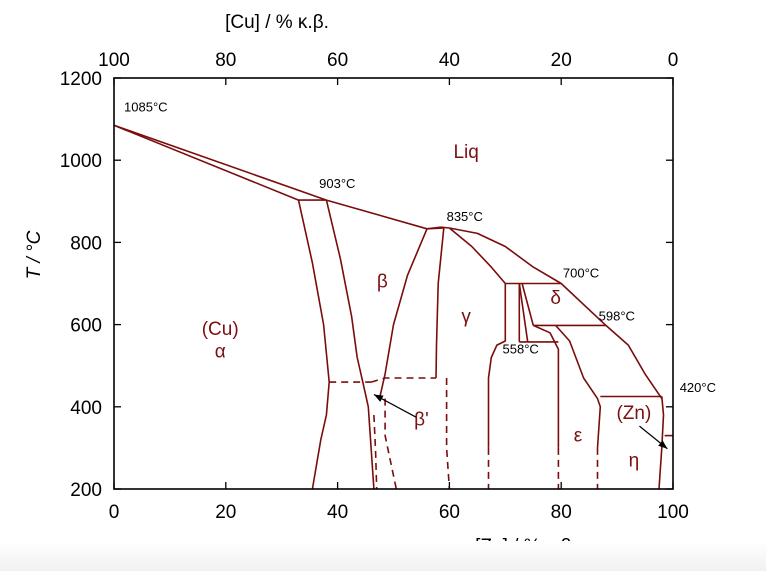 This screenshot has width=766, height=576. I want to click on boundary-alpha-solvus, so click(314, 344).